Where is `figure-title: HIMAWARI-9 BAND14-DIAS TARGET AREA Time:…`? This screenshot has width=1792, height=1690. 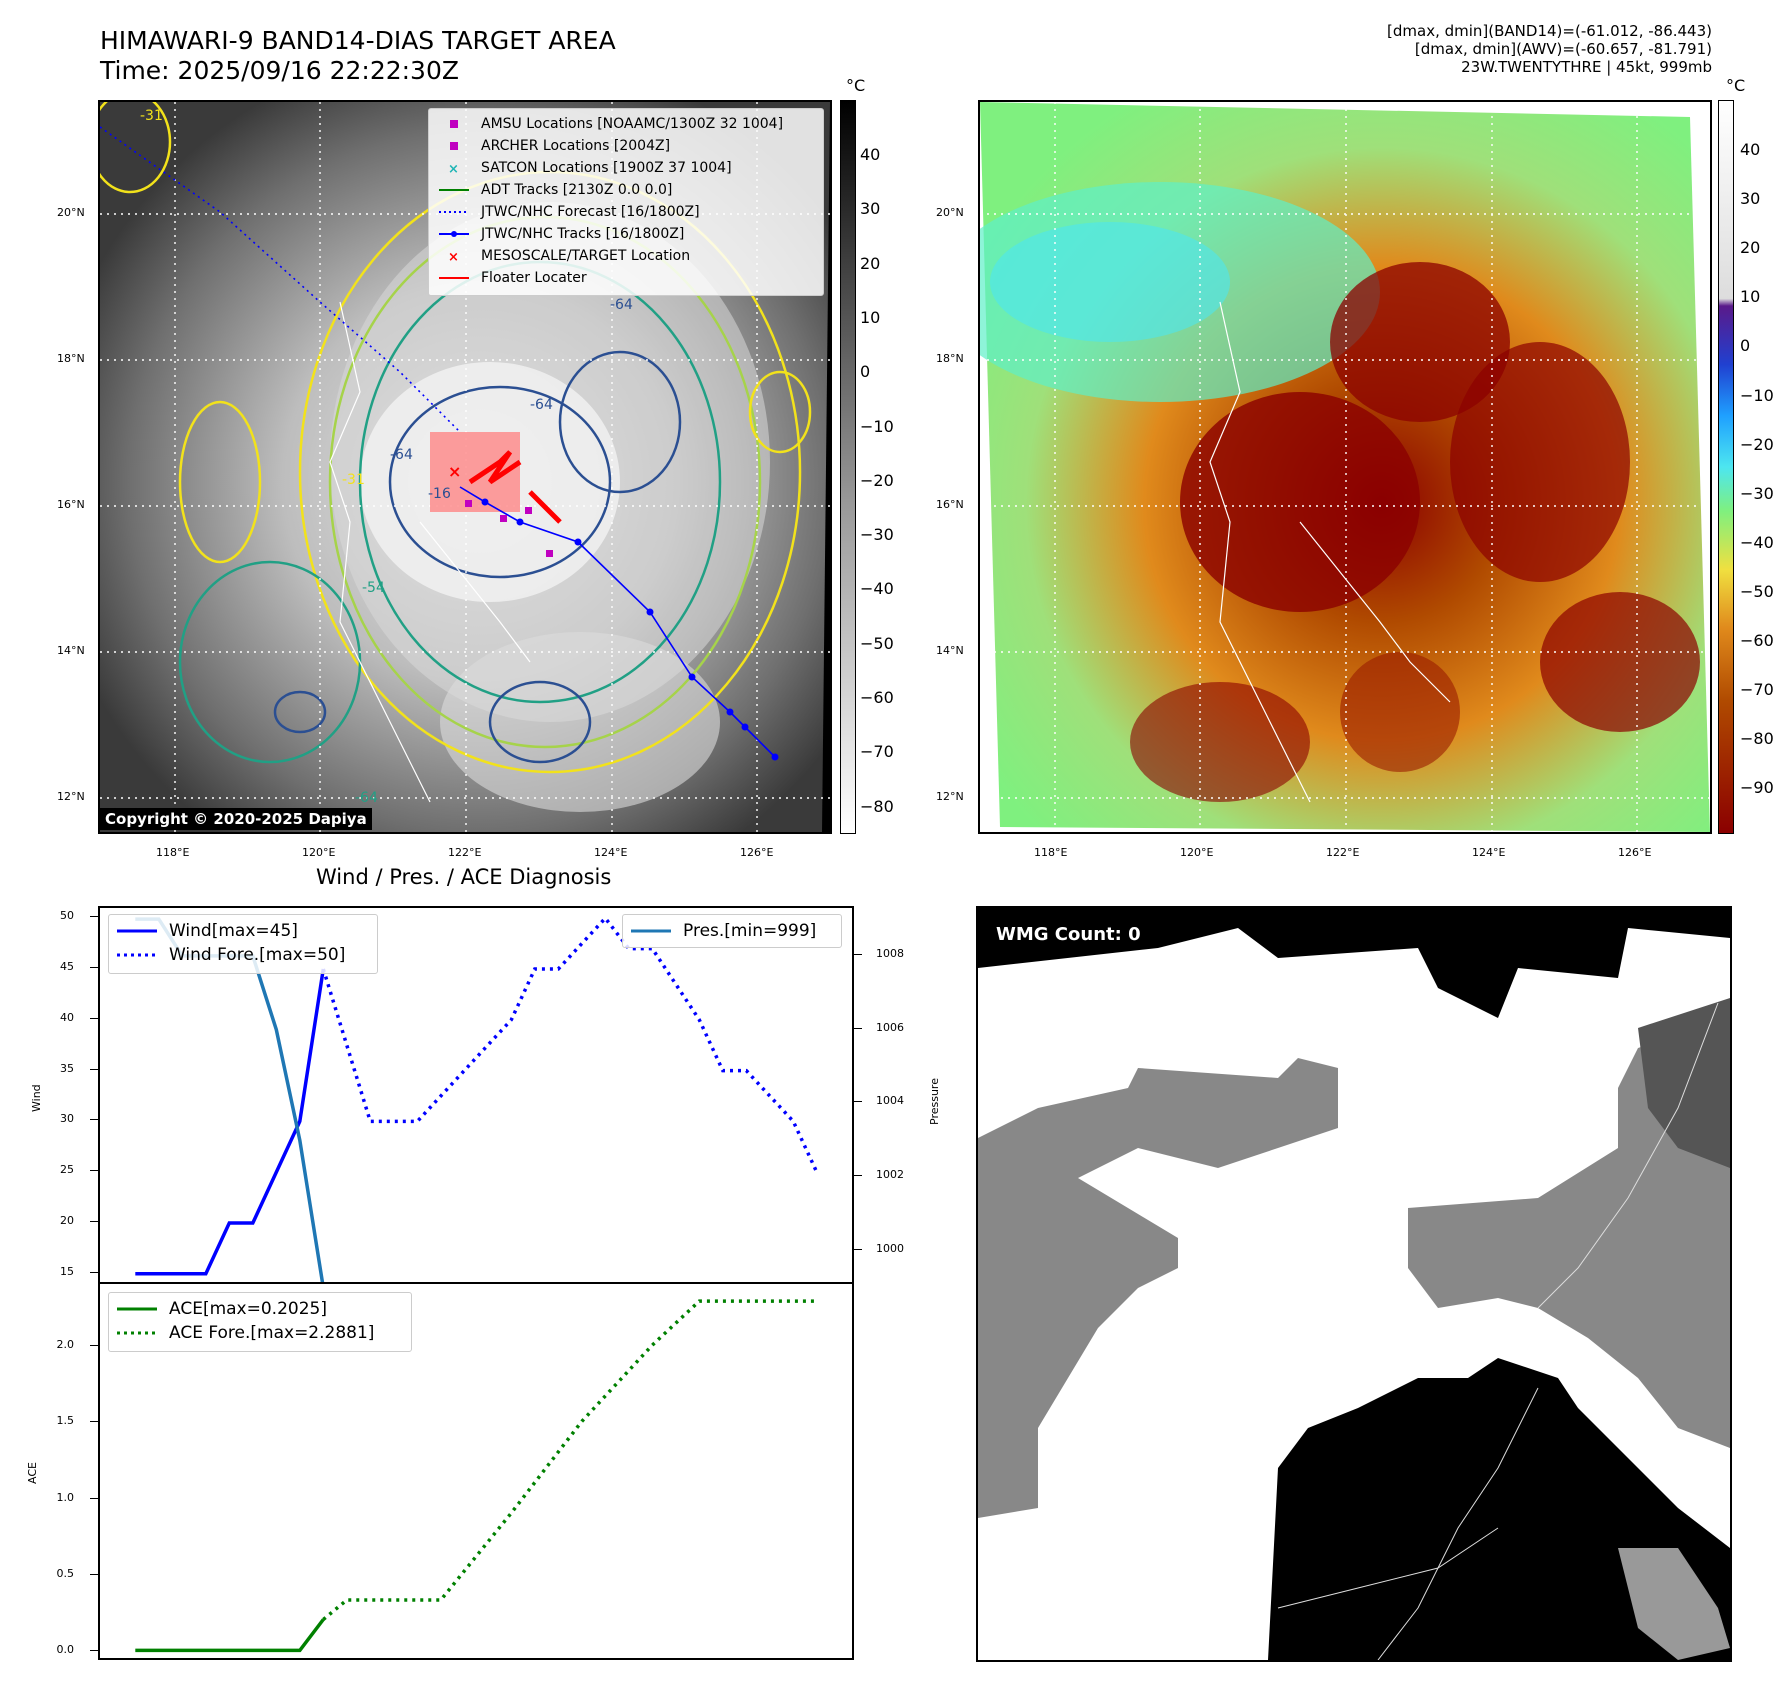 figure-title: HIMAWARI-9 BAND14-DIAS TARGET AREA Time:… is located at coordinates (358, 56).